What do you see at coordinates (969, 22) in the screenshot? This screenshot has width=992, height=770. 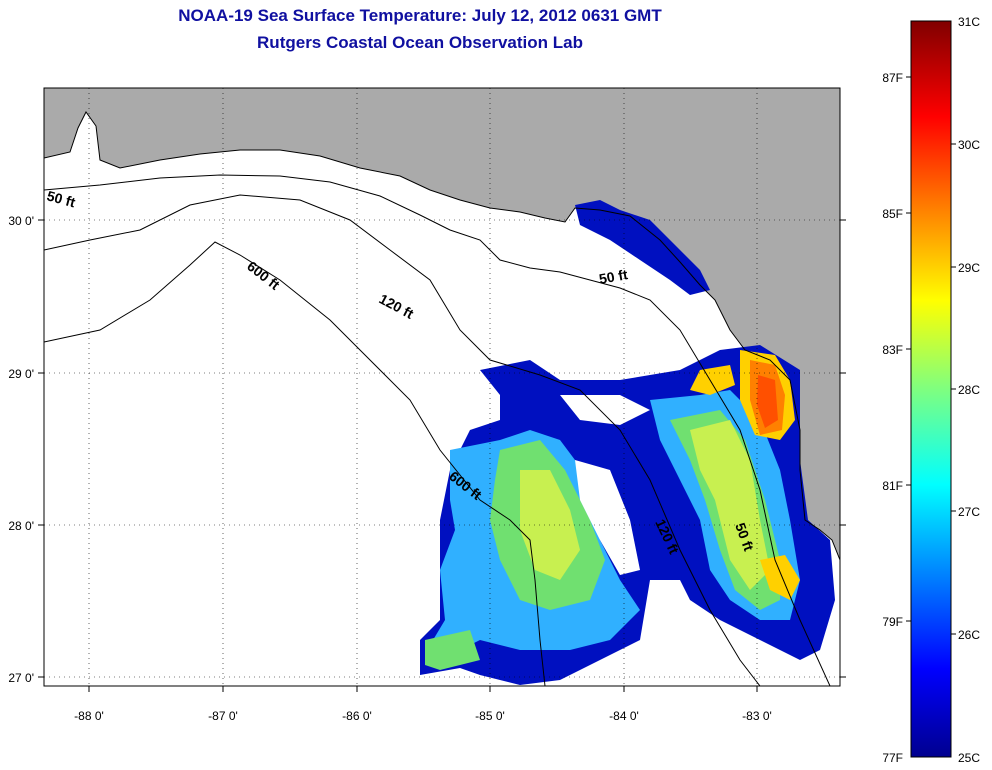 I see `colorbar-celsius-label: 31C` at bounding box center [969, 22].